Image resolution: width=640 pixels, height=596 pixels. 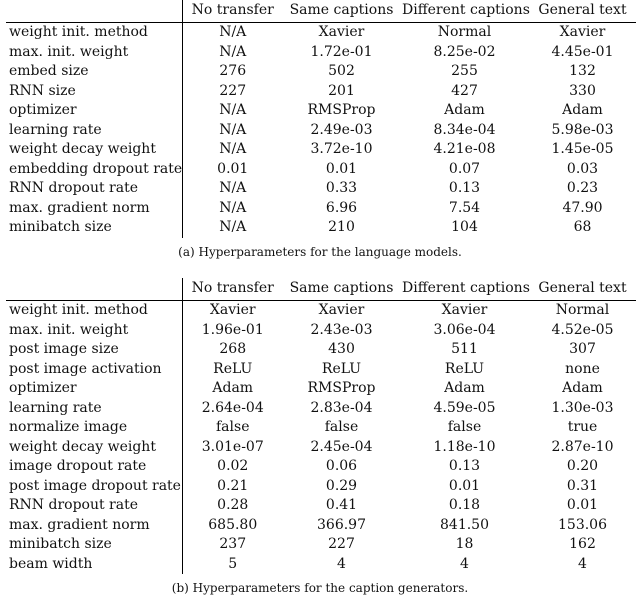 What do you see at coordinates (464, 446) in the screenshot?
I see `table-cell: 1.18e-10` at bounding box center [464, 446].